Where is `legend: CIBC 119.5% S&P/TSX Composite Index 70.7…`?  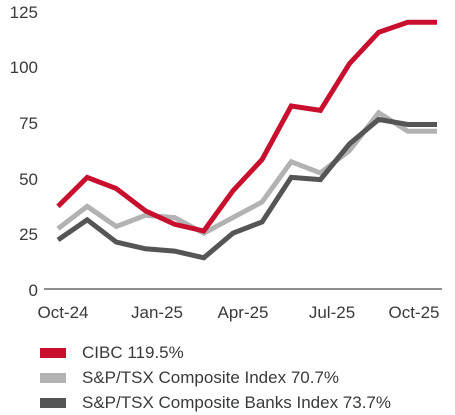 legend: CIBC 119.5% S&P/TSX Composite Index 70.7… is located at coordinates (215, 377).